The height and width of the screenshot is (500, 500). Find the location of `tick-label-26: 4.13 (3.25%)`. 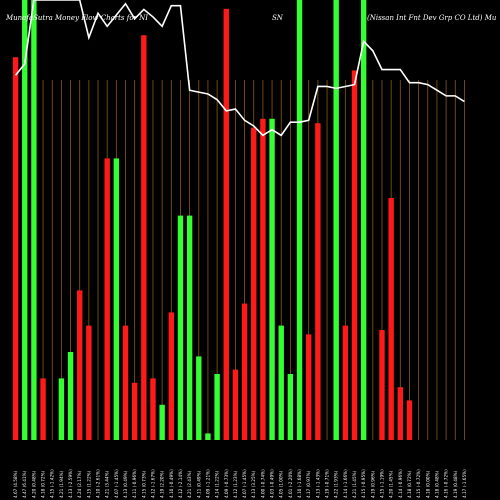

tick-label-26: 4.13 (3.25%) is located at coordinates (253, 484).